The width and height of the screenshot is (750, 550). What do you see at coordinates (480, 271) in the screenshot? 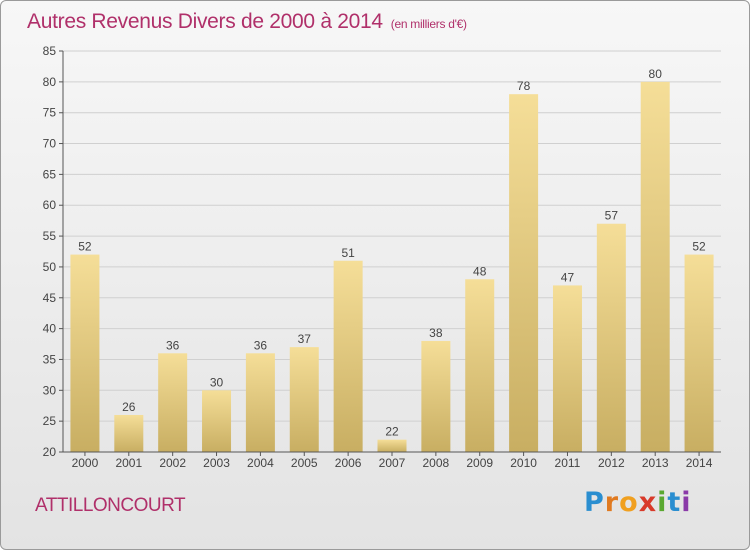
I see `value-label: 48` at bounding box center [480, 271].